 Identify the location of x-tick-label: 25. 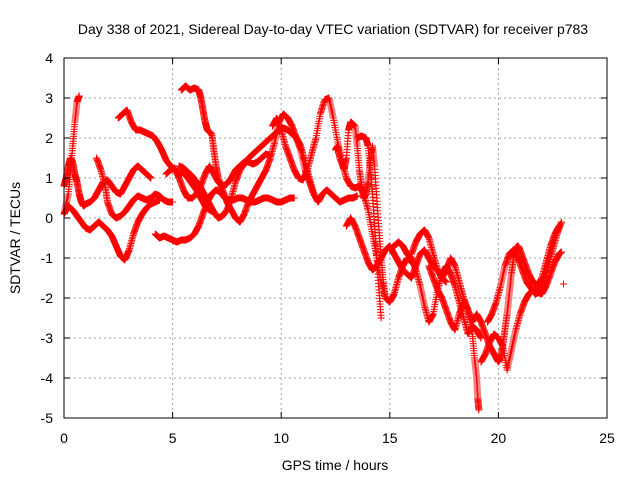
(607, 438).